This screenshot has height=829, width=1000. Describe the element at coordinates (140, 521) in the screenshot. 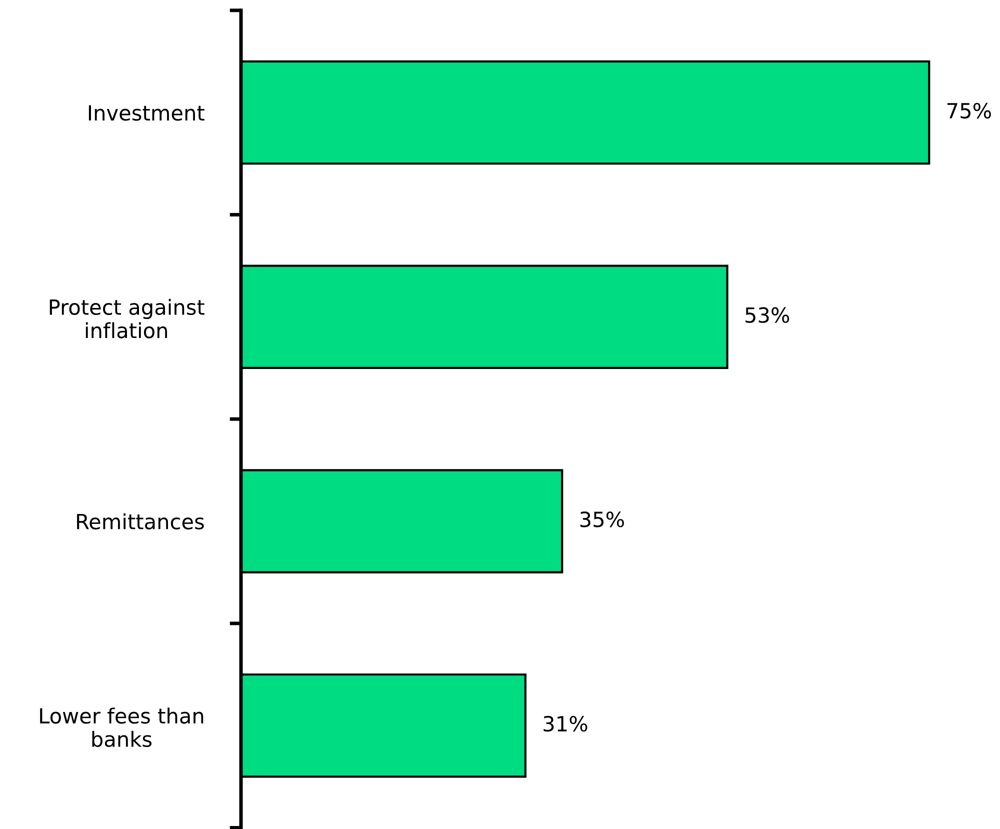

I see `y-tick-label: Remittances` at that location.